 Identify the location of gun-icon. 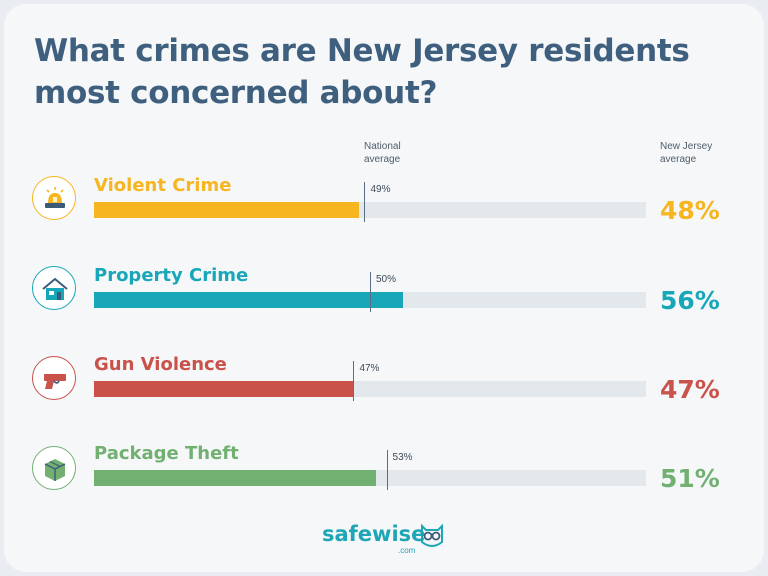
(54, 378).